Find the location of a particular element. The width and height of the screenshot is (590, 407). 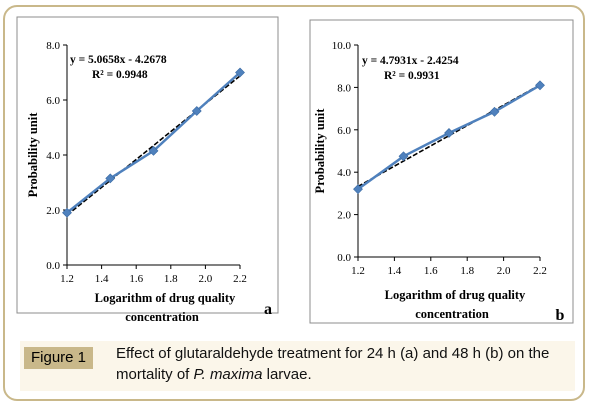

chart-b-equation: y = 4.7931x - 2.4254 is located at coordinates (410, 61).